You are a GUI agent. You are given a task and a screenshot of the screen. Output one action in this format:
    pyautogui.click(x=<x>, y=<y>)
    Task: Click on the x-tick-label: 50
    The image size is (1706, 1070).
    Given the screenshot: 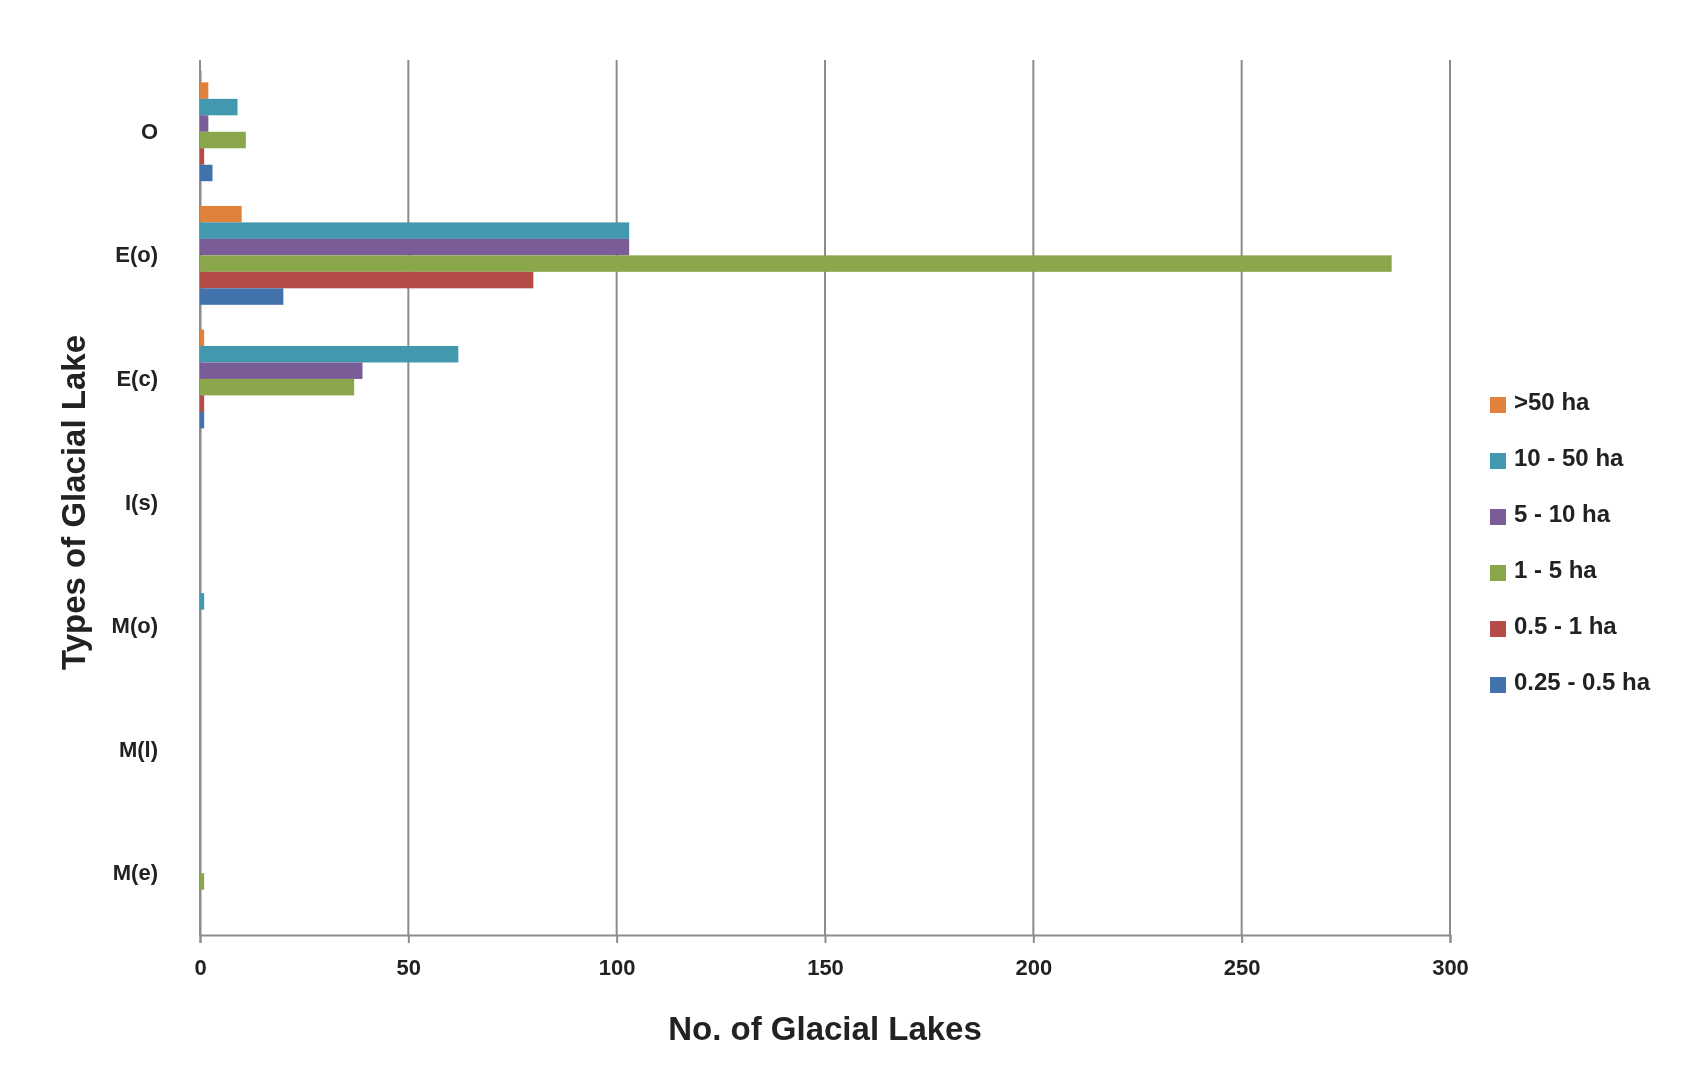 What is the action you would take?
    pyautogui.click(x=409, y=967)
    